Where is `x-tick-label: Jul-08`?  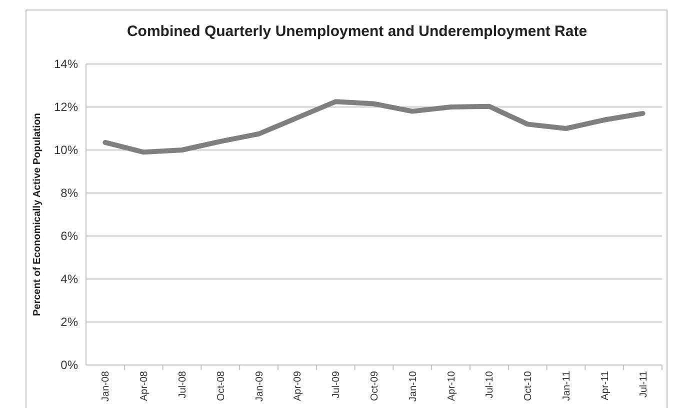 x-tick-label: Jul-08 is located at coordinates (183, 384).